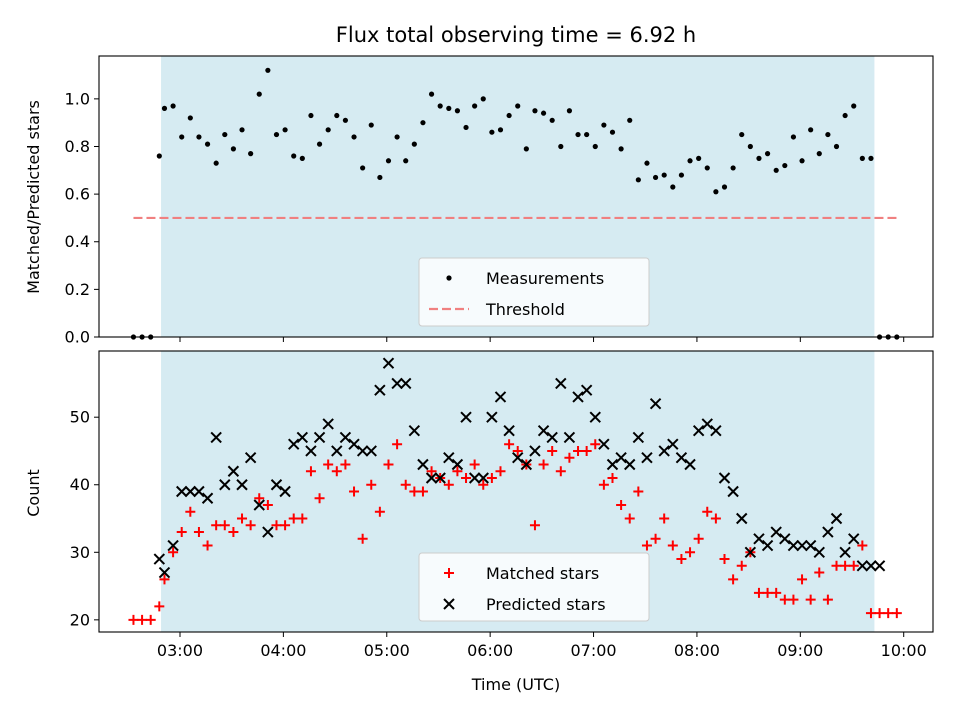 The image size is (960, 720). I want to click on x-axis-label: Time (UTC), so click(515, 684).